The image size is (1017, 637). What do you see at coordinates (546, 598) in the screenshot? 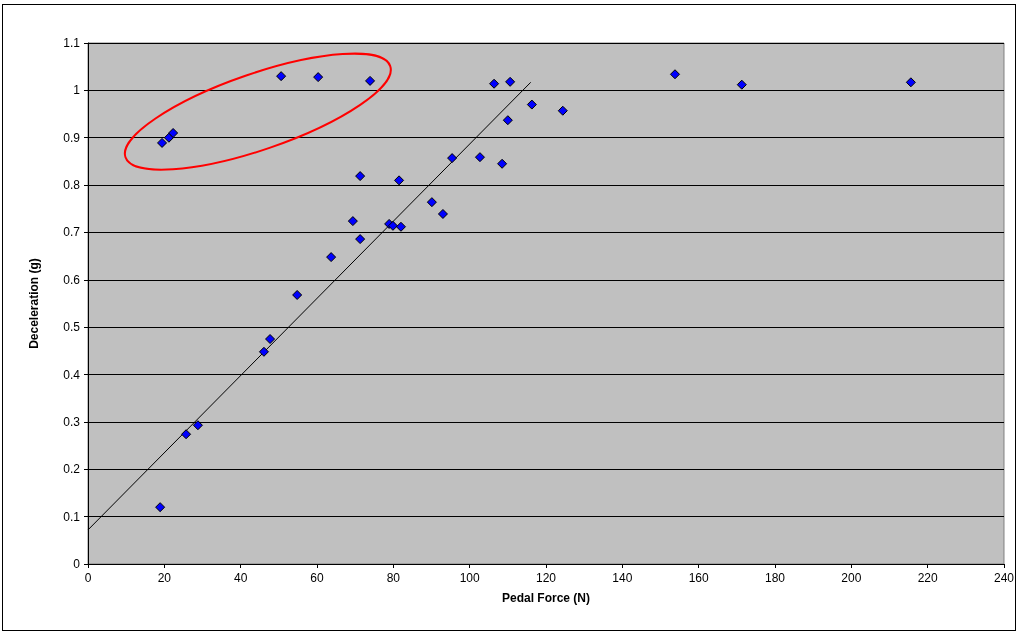
I see `x-axis-title: Pedal Force (N)` at bounding box center [546, 598].